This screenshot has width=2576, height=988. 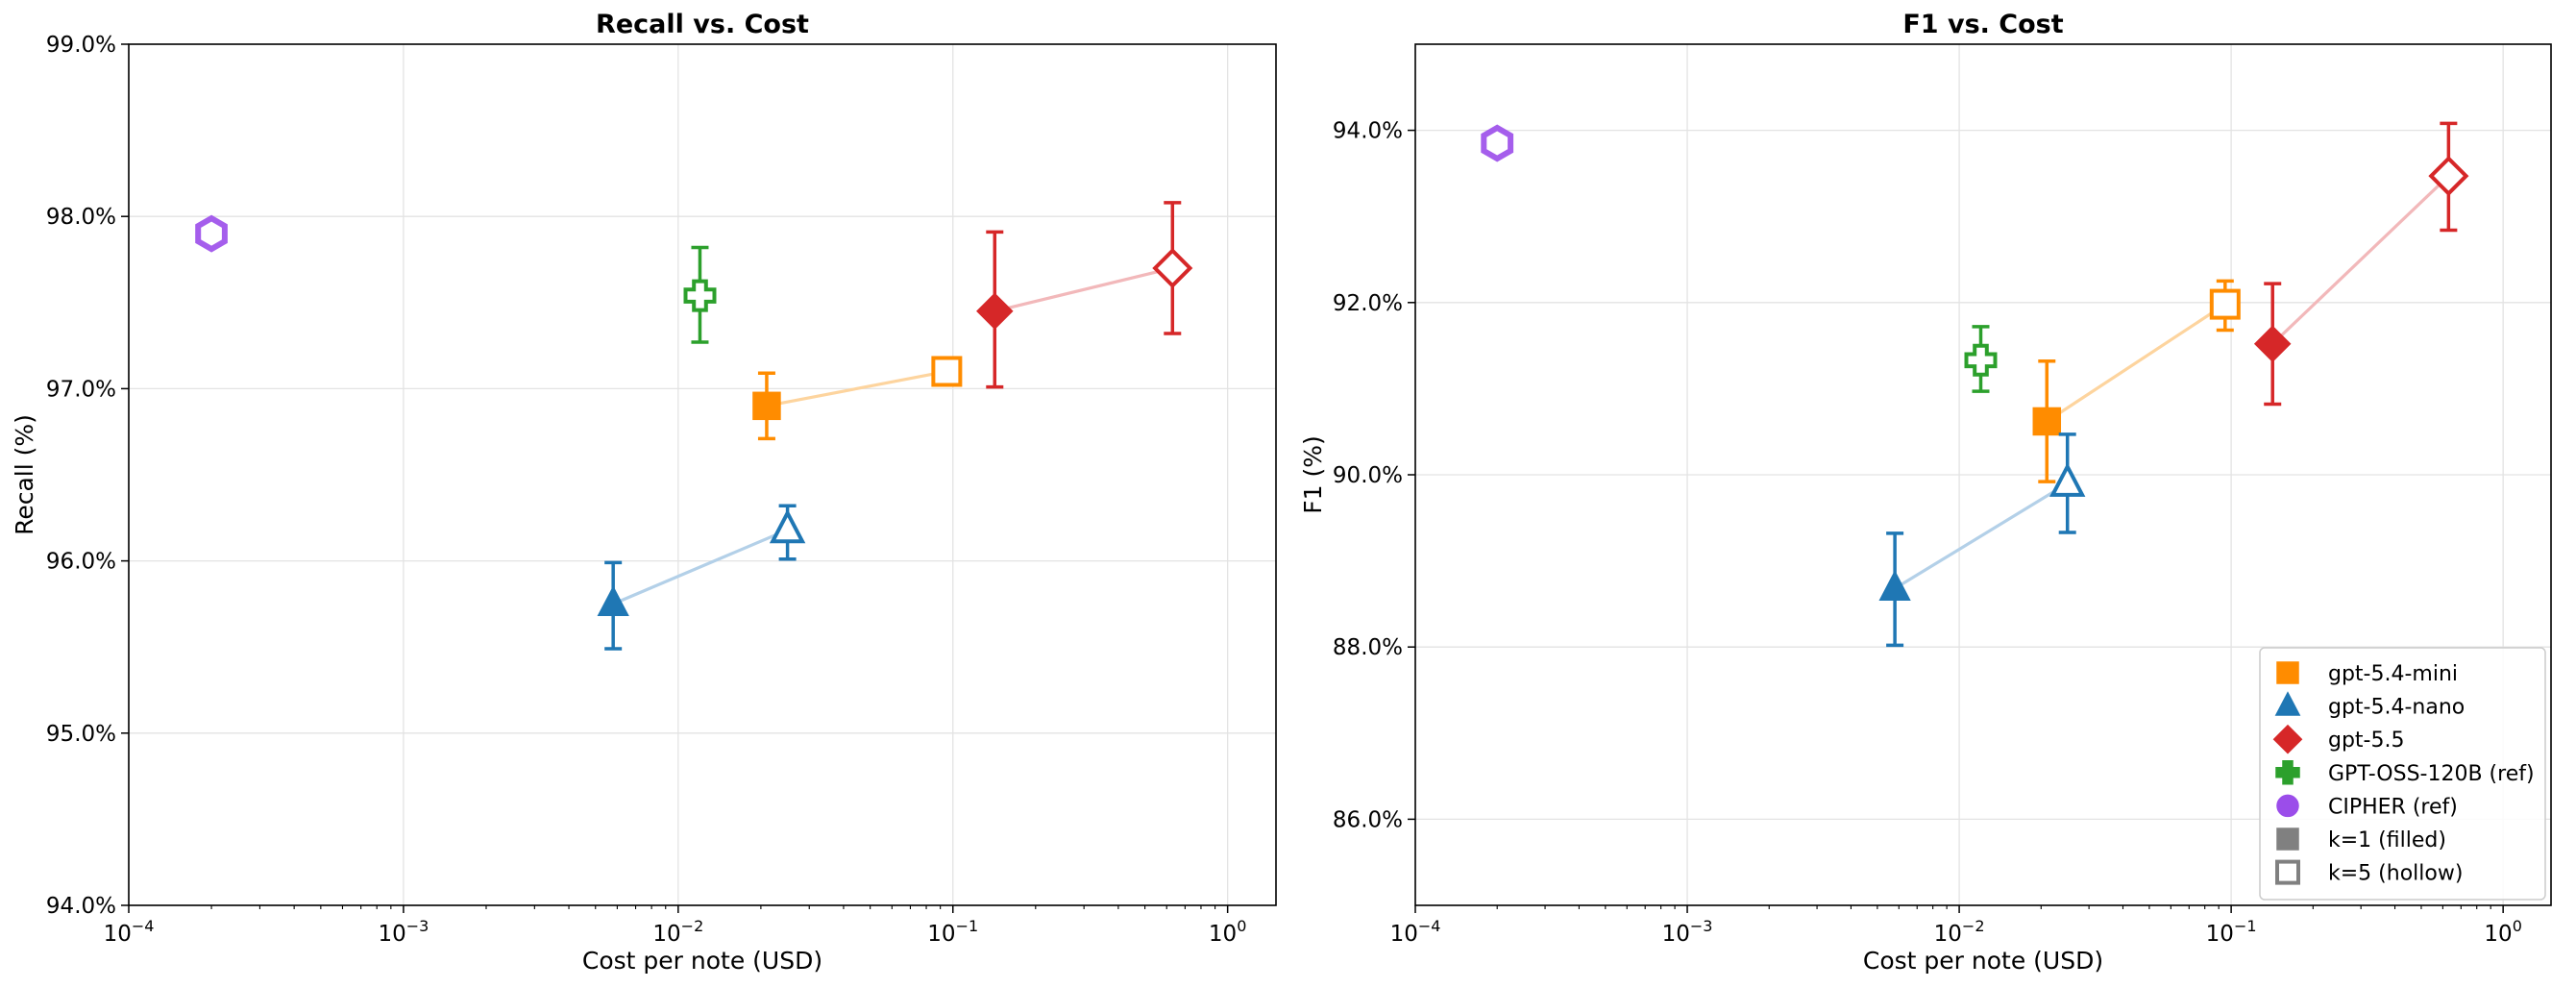 I want to click on legend-label: gpt-5.4-nano, so click(x=2396, y=708).